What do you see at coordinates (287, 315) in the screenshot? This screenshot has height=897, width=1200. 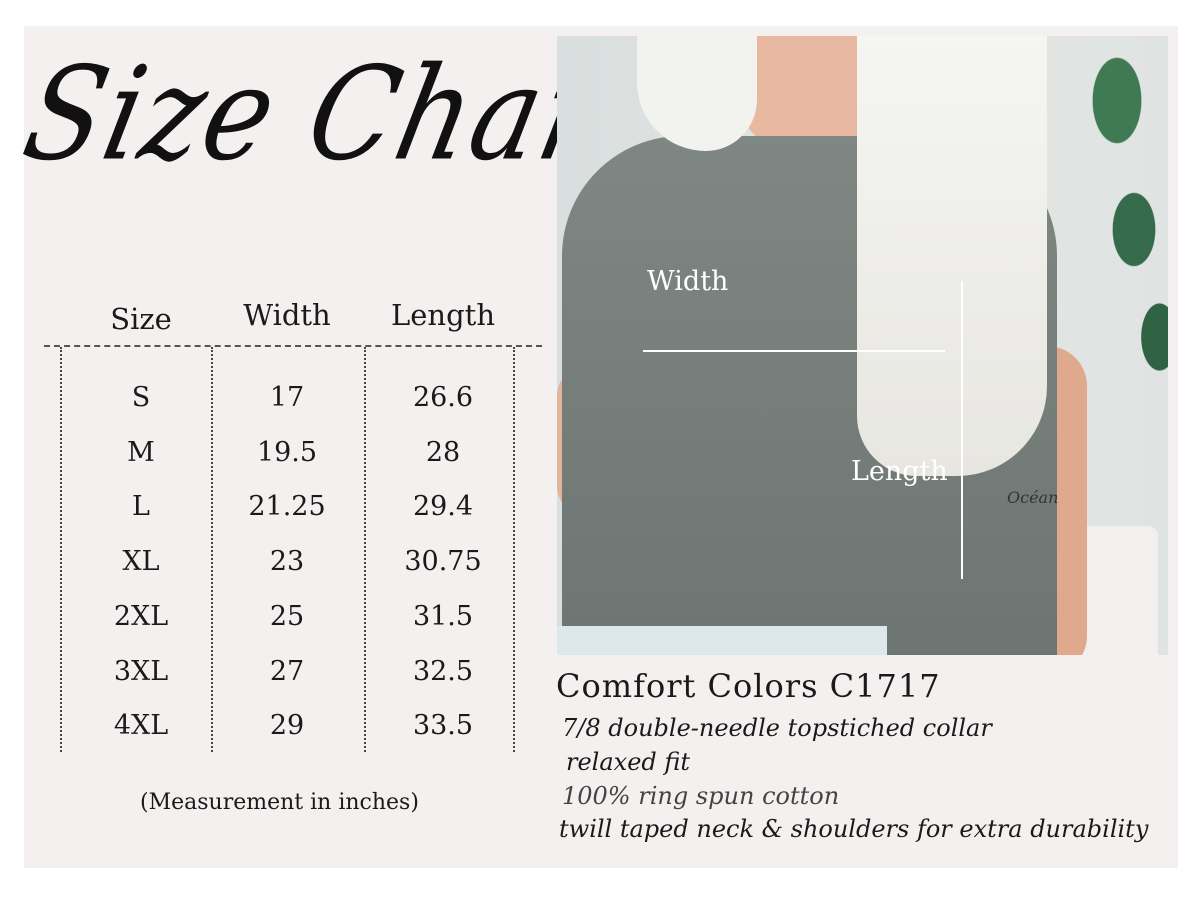 I see `header-width: Width` at bounding box center [287, 315].